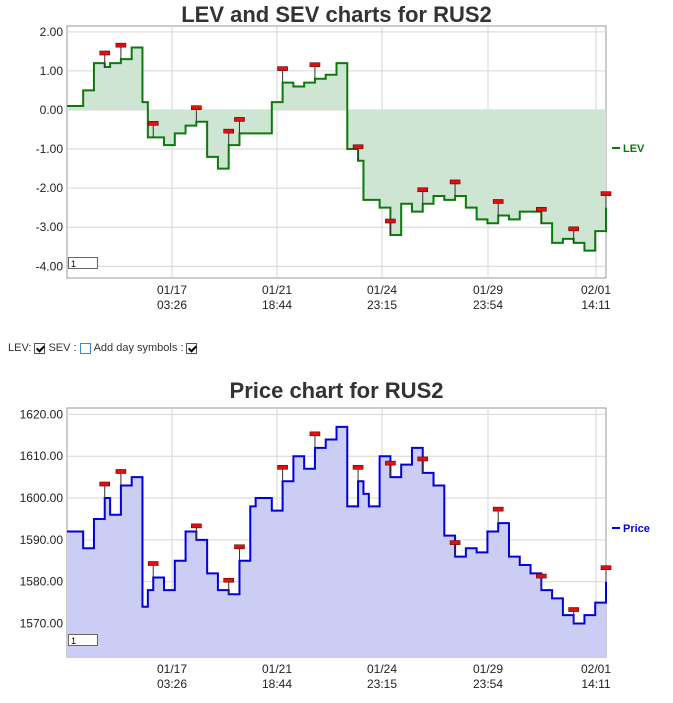  I want to click on chart-options: LEV: SEV : Add day symbols :, so click(103, 348).